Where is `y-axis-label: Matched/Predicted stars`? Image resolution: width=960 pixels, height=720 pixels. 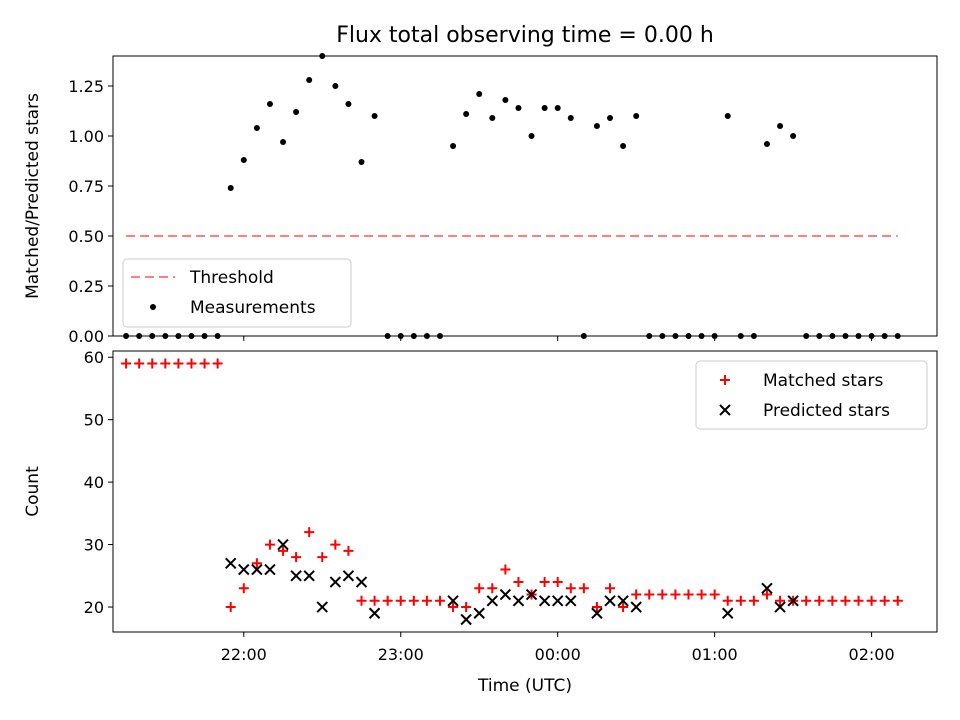 y-axis-label: Matched/Predicted stars is located at coordinates (33, 196).